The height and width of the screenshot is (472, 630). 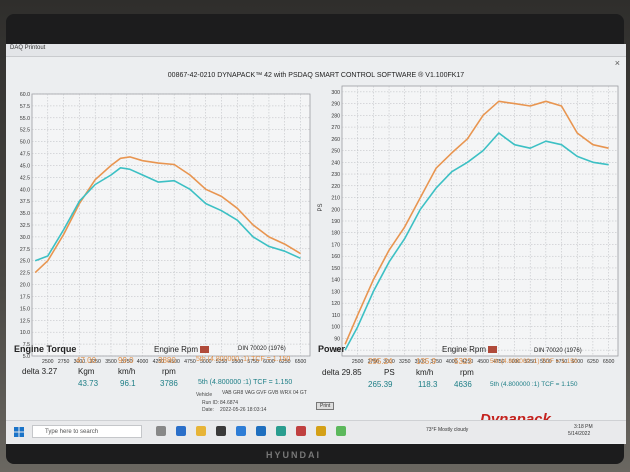 What do you see at coordinates (25, 286) in the screenshot?
I see `y-tick-label: 20.0` at bounding box center [25, 286].